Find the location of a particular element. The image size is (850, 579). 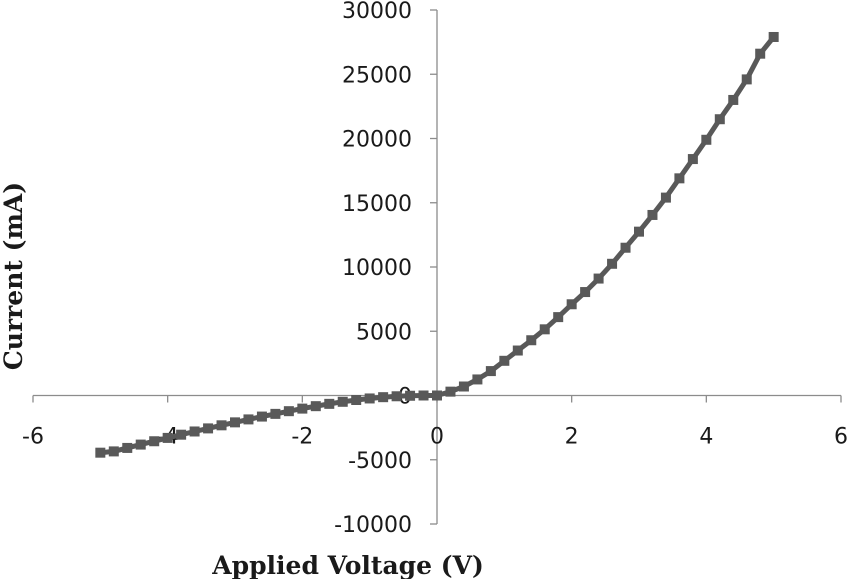

y-tick-label: 20000 is located at coordinates (377, 140).